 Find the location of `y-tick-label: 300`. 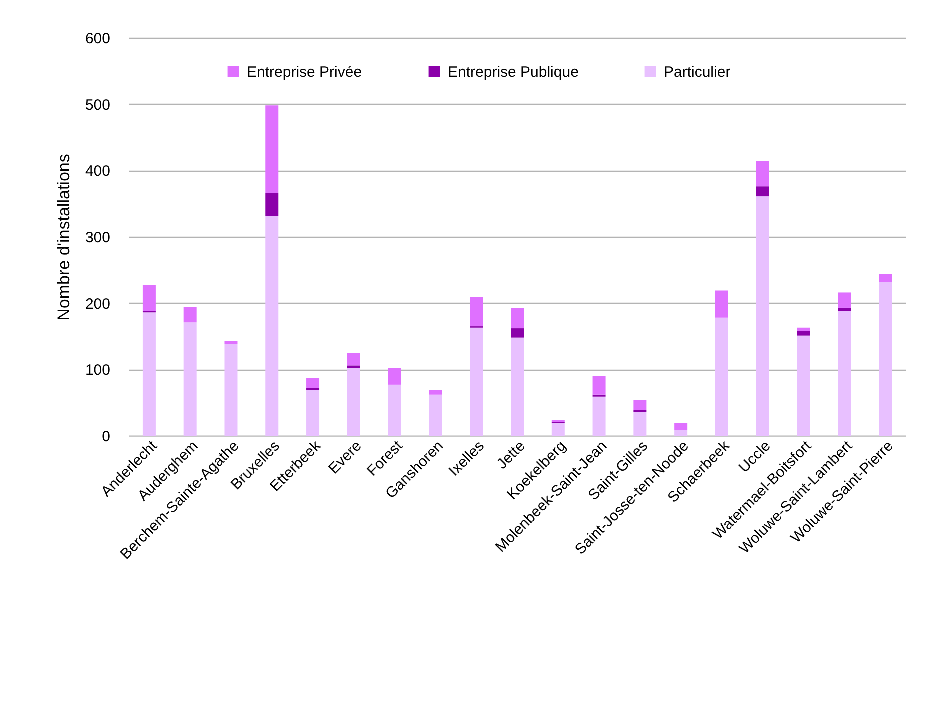

y-tick-label: 300 is located at coordinates (97, 238).